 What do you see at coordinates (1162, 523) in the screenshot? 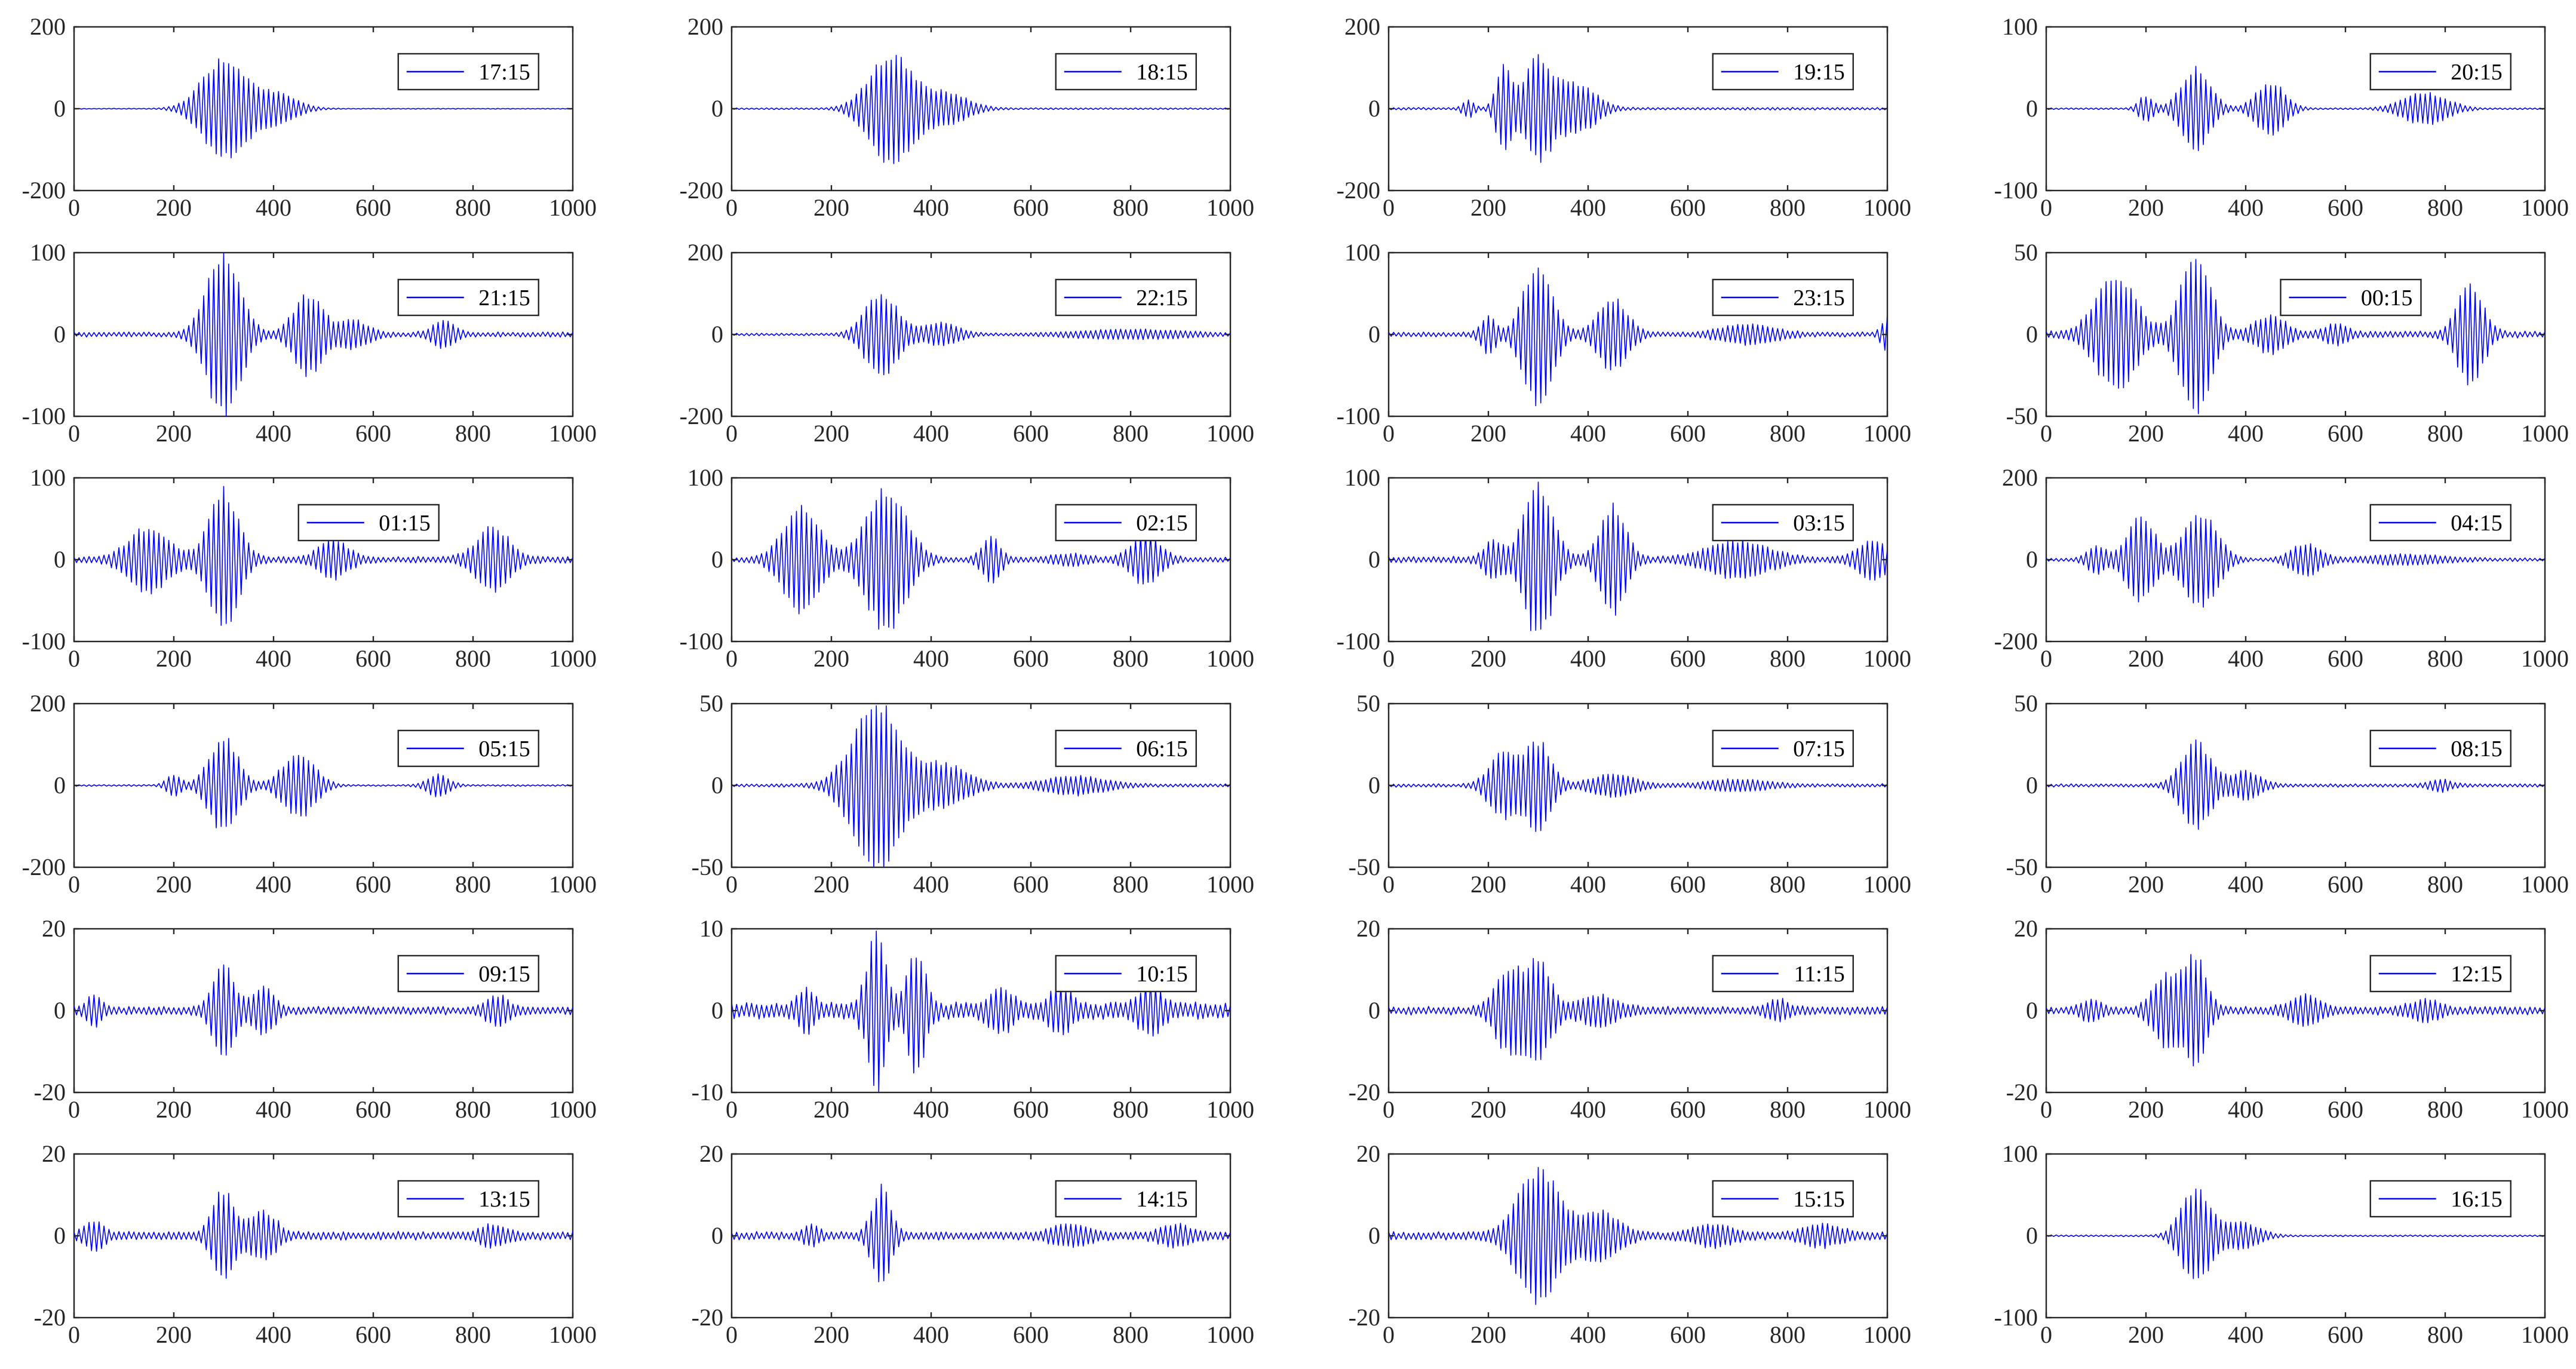
I see `legend-label: 02:15` at bounding box center [1162, 523].